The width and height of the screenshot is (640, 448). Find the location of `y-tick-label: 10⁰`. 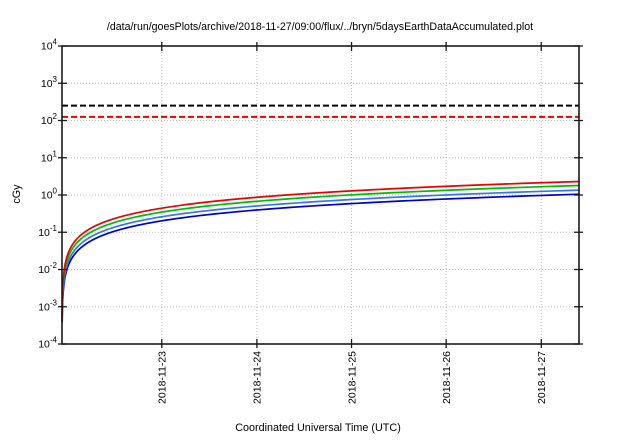

y-tick-label: 10⁰ is located at coordinates (49, 194).